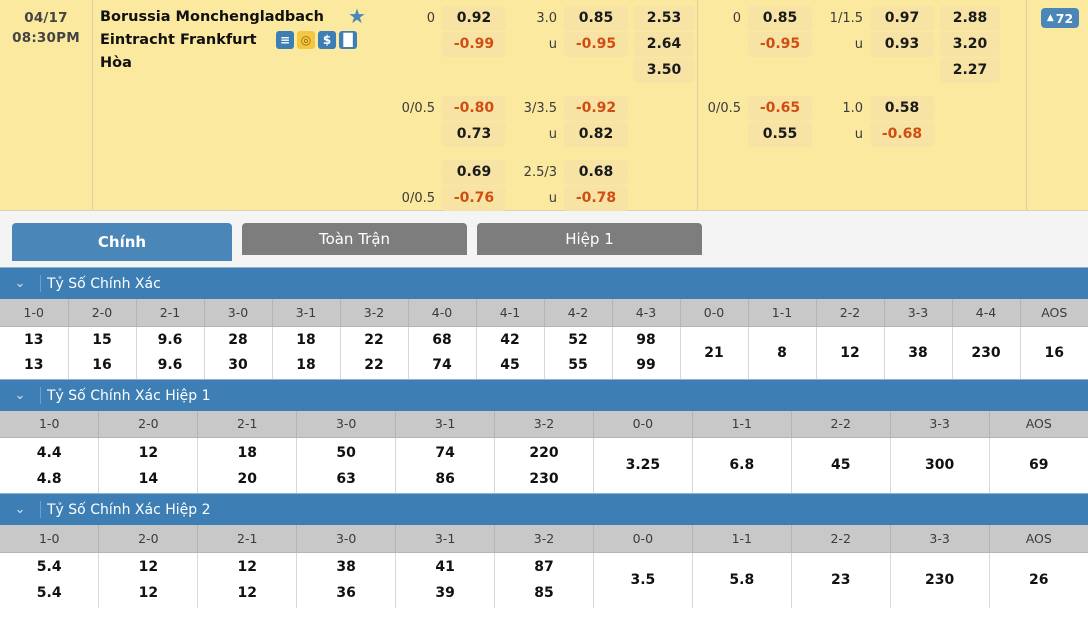 Image resolution: width=1088 pixels, height=622 pixels. I want to click on tab-2: Toàn Trận, so click(354, 239).